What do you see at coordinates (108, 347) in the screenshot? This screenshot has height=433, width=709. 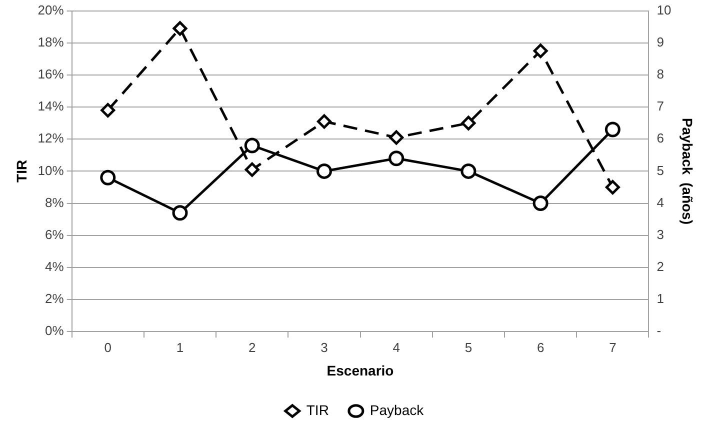 I see `x-tick-label: 0` at bounding box center [108, 347].